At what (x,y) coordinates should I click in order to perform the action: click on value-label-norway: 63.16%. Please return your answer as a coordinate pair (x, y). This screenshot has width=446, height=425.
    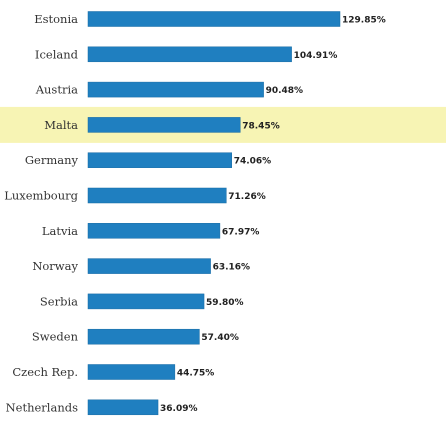
    Looking at the image, I should click on (232, 268).